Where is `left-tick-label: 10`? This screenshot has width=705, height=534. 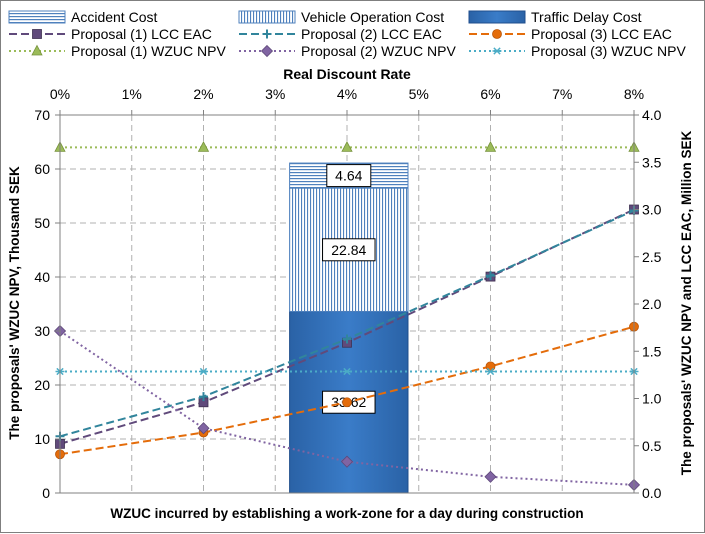
left-tick-label: 10 is located at coordinates (42, 439).